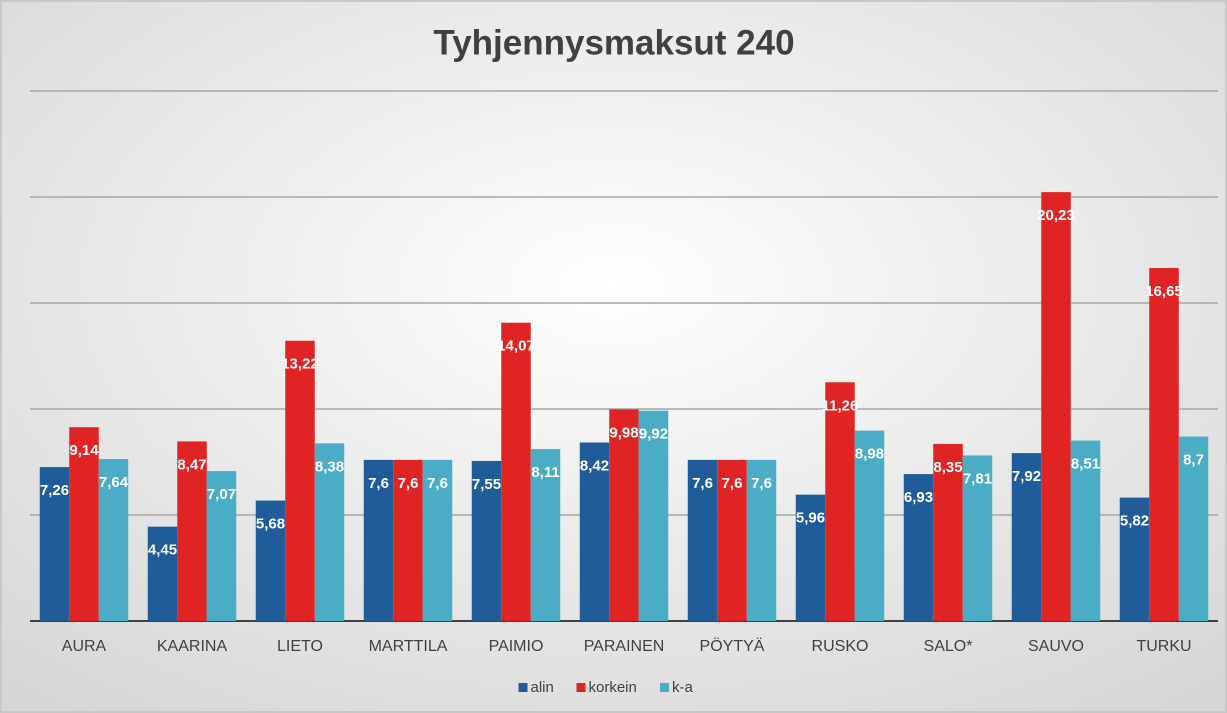  What do you see at coordinates (486, 484) in the screenshot?
I see `data-label: 7,55` at bounding box center [486, 484].